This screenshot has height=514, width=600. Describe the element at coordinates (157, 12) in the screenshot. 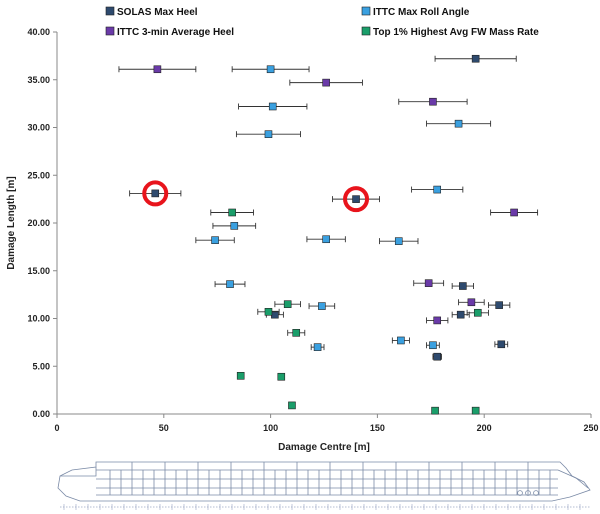

I see `legend-label-0: SOLAS Max Heel` at that location.